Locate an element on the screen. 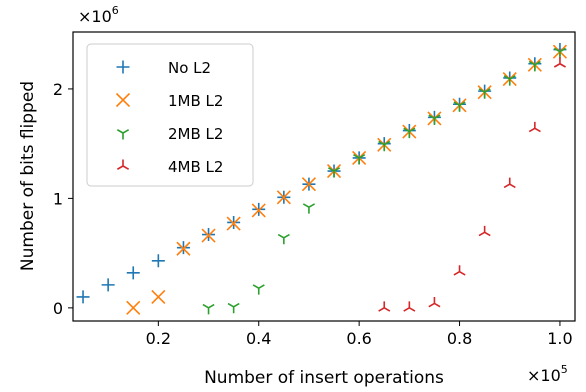  x-tick-label: 0.6 is located at coordinates (358, 338).